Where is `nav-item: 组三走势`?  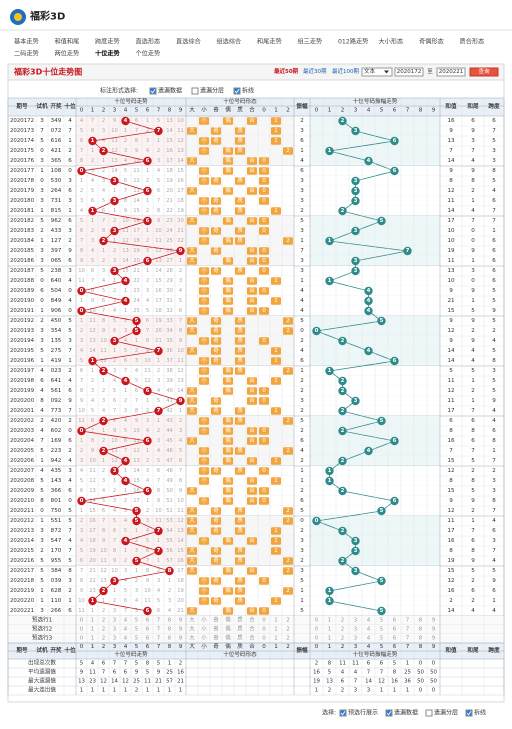 nav-item: 组三走势 is located at coordinates (310, 42).